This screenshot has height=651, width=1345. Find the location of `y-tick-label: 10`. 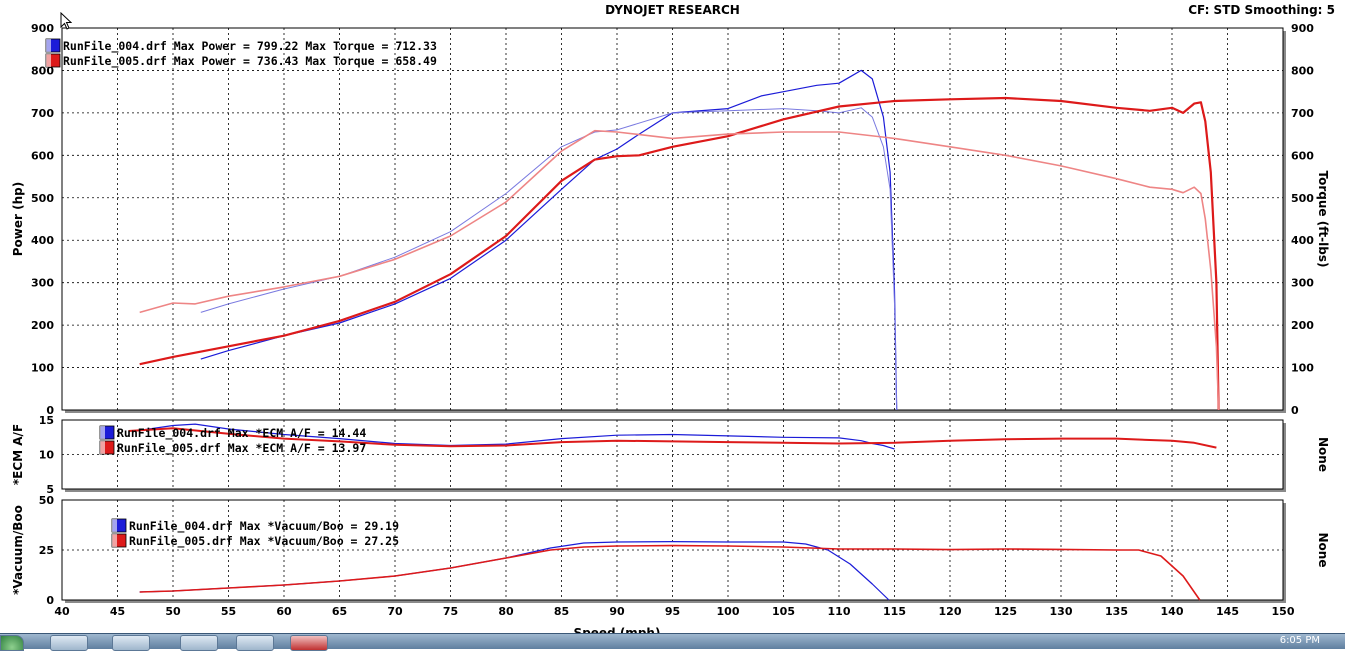

y-tick-label: 10 is located at coordinates (47, 455).